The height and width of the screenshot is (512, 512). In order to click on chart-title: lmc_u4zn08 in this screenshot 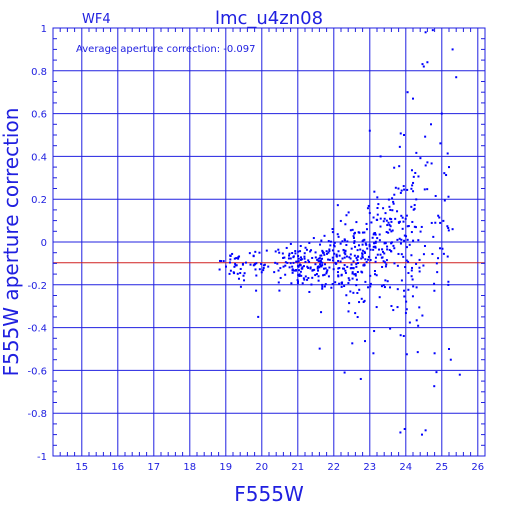, I will do `click(269, 18)`.